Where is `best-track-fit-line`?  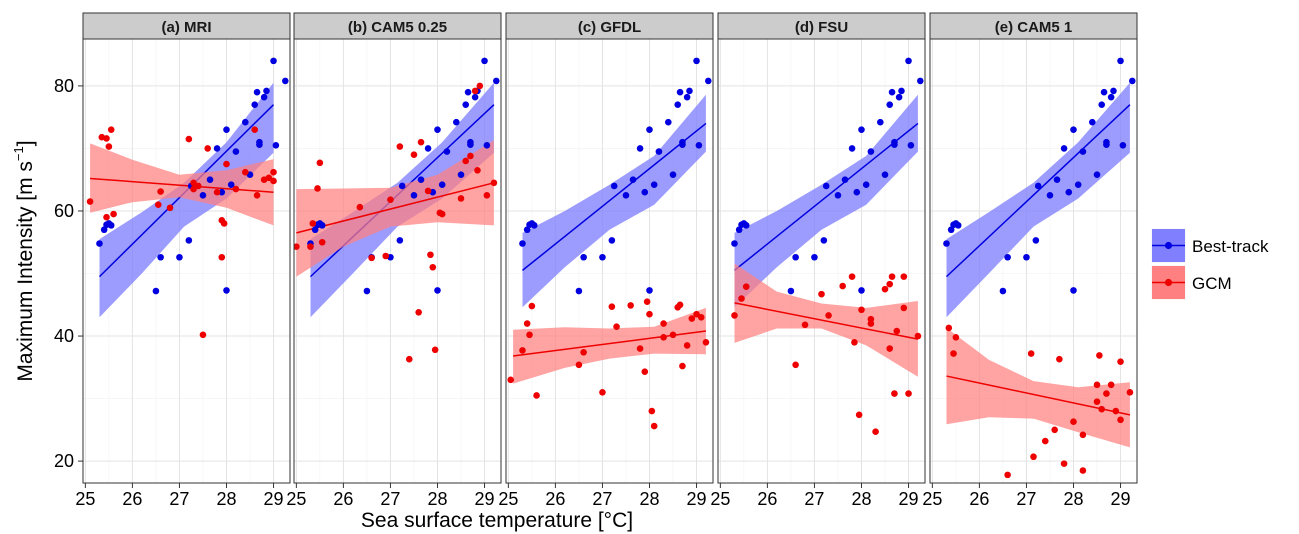
best-track-fit-line is located at coordinates (826, 196).